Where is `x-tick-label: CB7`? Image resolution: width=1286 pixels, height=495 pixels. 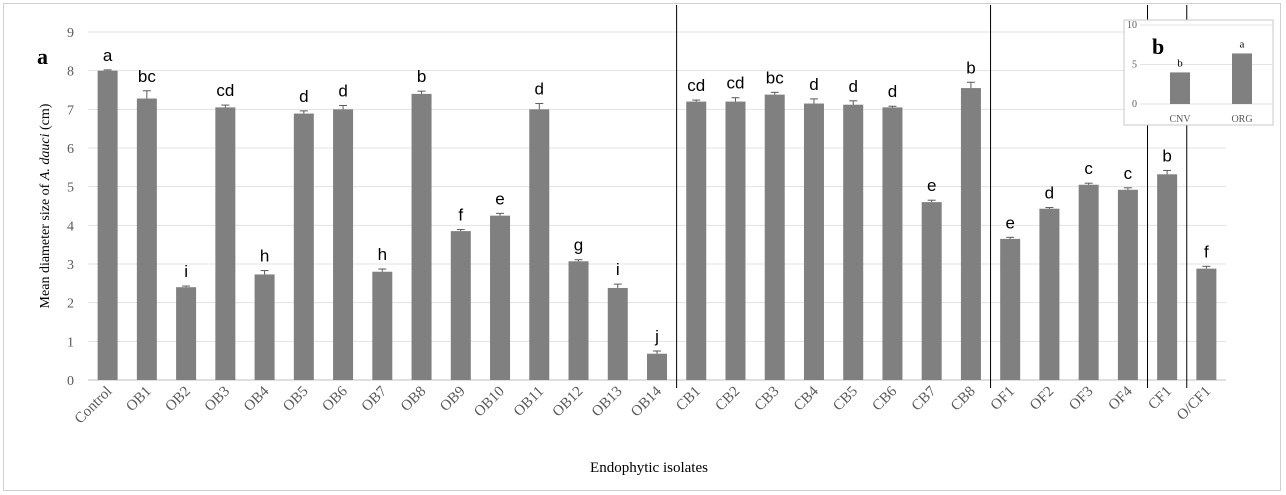 x-tick-label: CB7 is located at coordinates (924, 398).